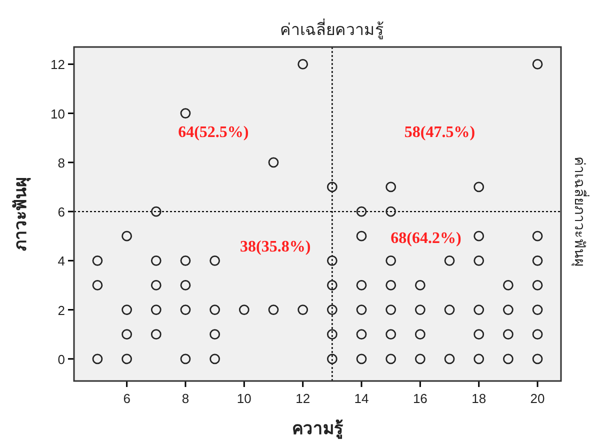  What do you see at coordinates (426, 238) in the screenshot?
I see `annotation: 68(64.2%)` at bounding box center [426, 238].